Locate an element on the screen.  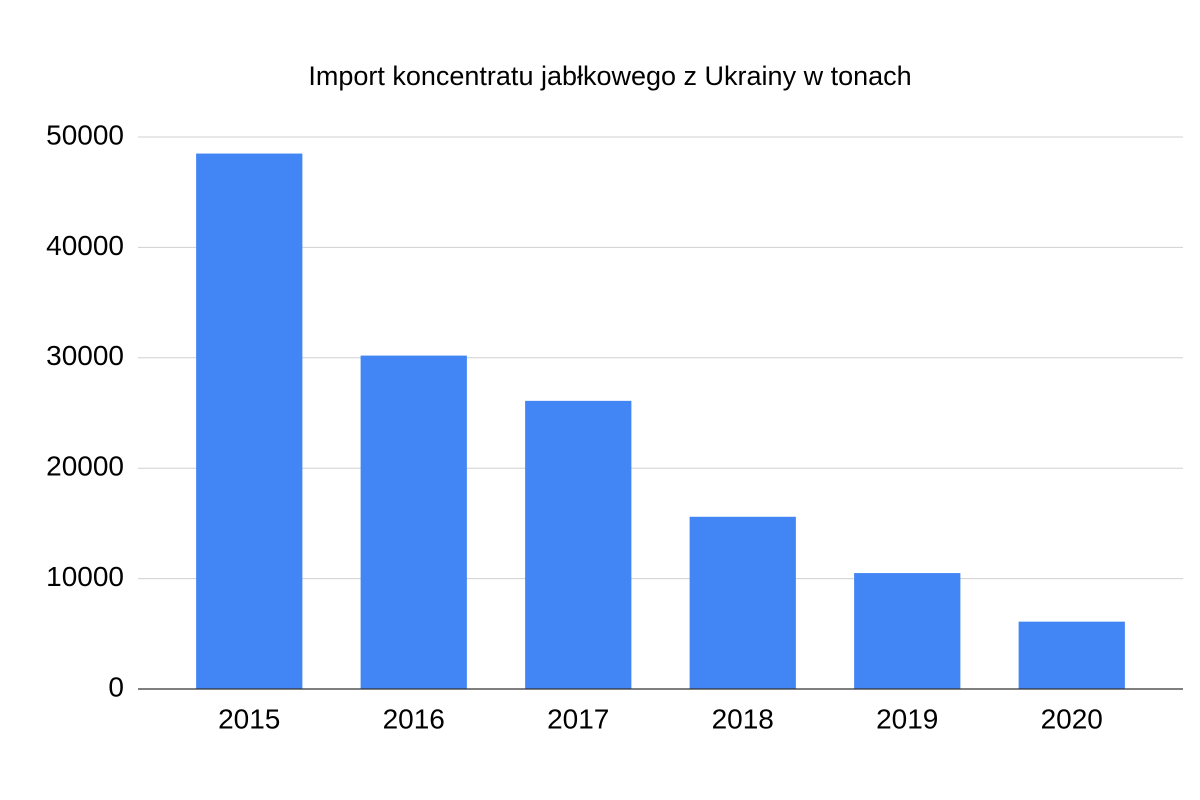
y-tick-label: 40000 is located at coordinates (85, 245).